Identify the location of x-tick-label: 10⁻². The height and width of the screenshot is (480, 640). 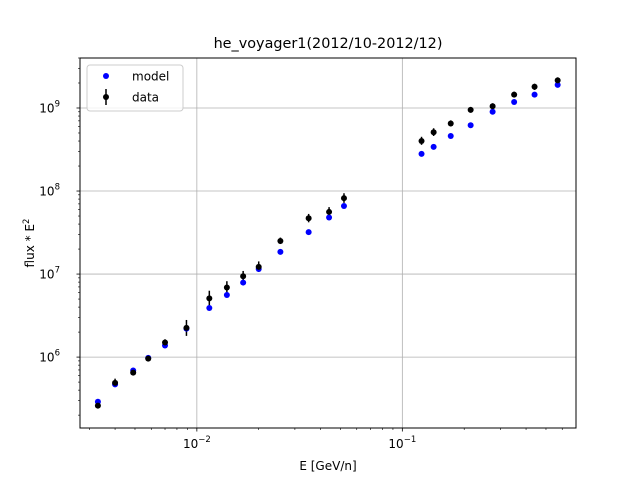
(197, 443).